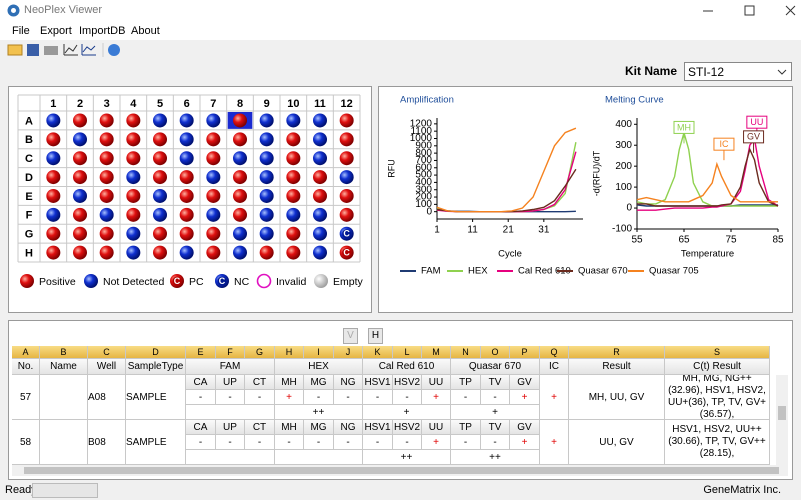 Image resolution: width=801 pixels, height=500 pixels. What do you see at coordinates (51, 50) in the screenshot?
I see `print-icon` at bounding box center [51, 50].